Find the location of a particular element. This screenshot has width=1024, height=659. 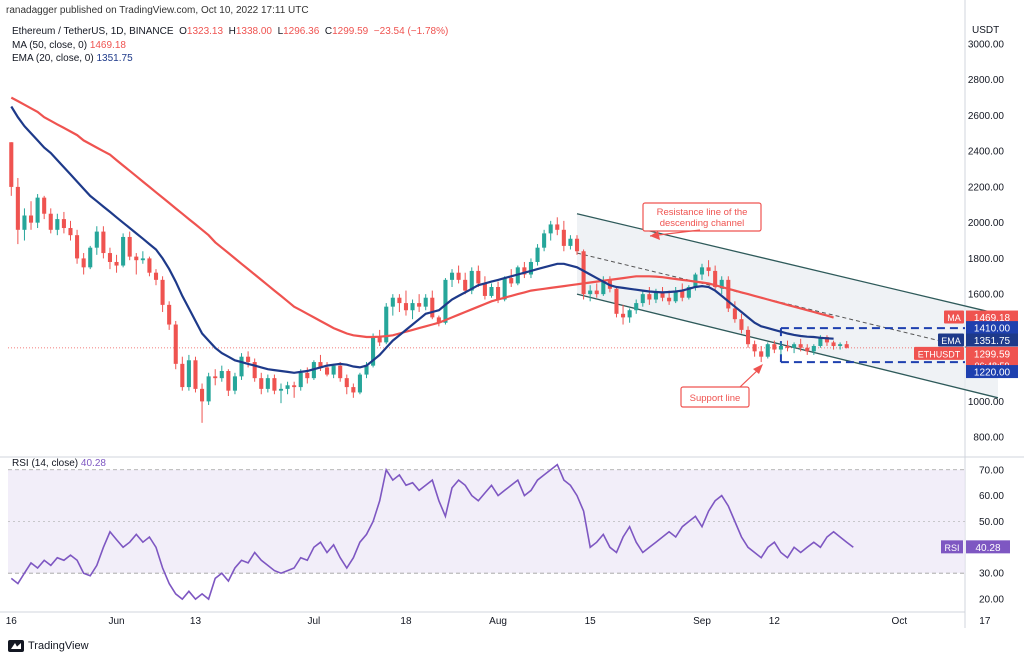

badge-value: 1299.59 is located at coordinates (992, 354).